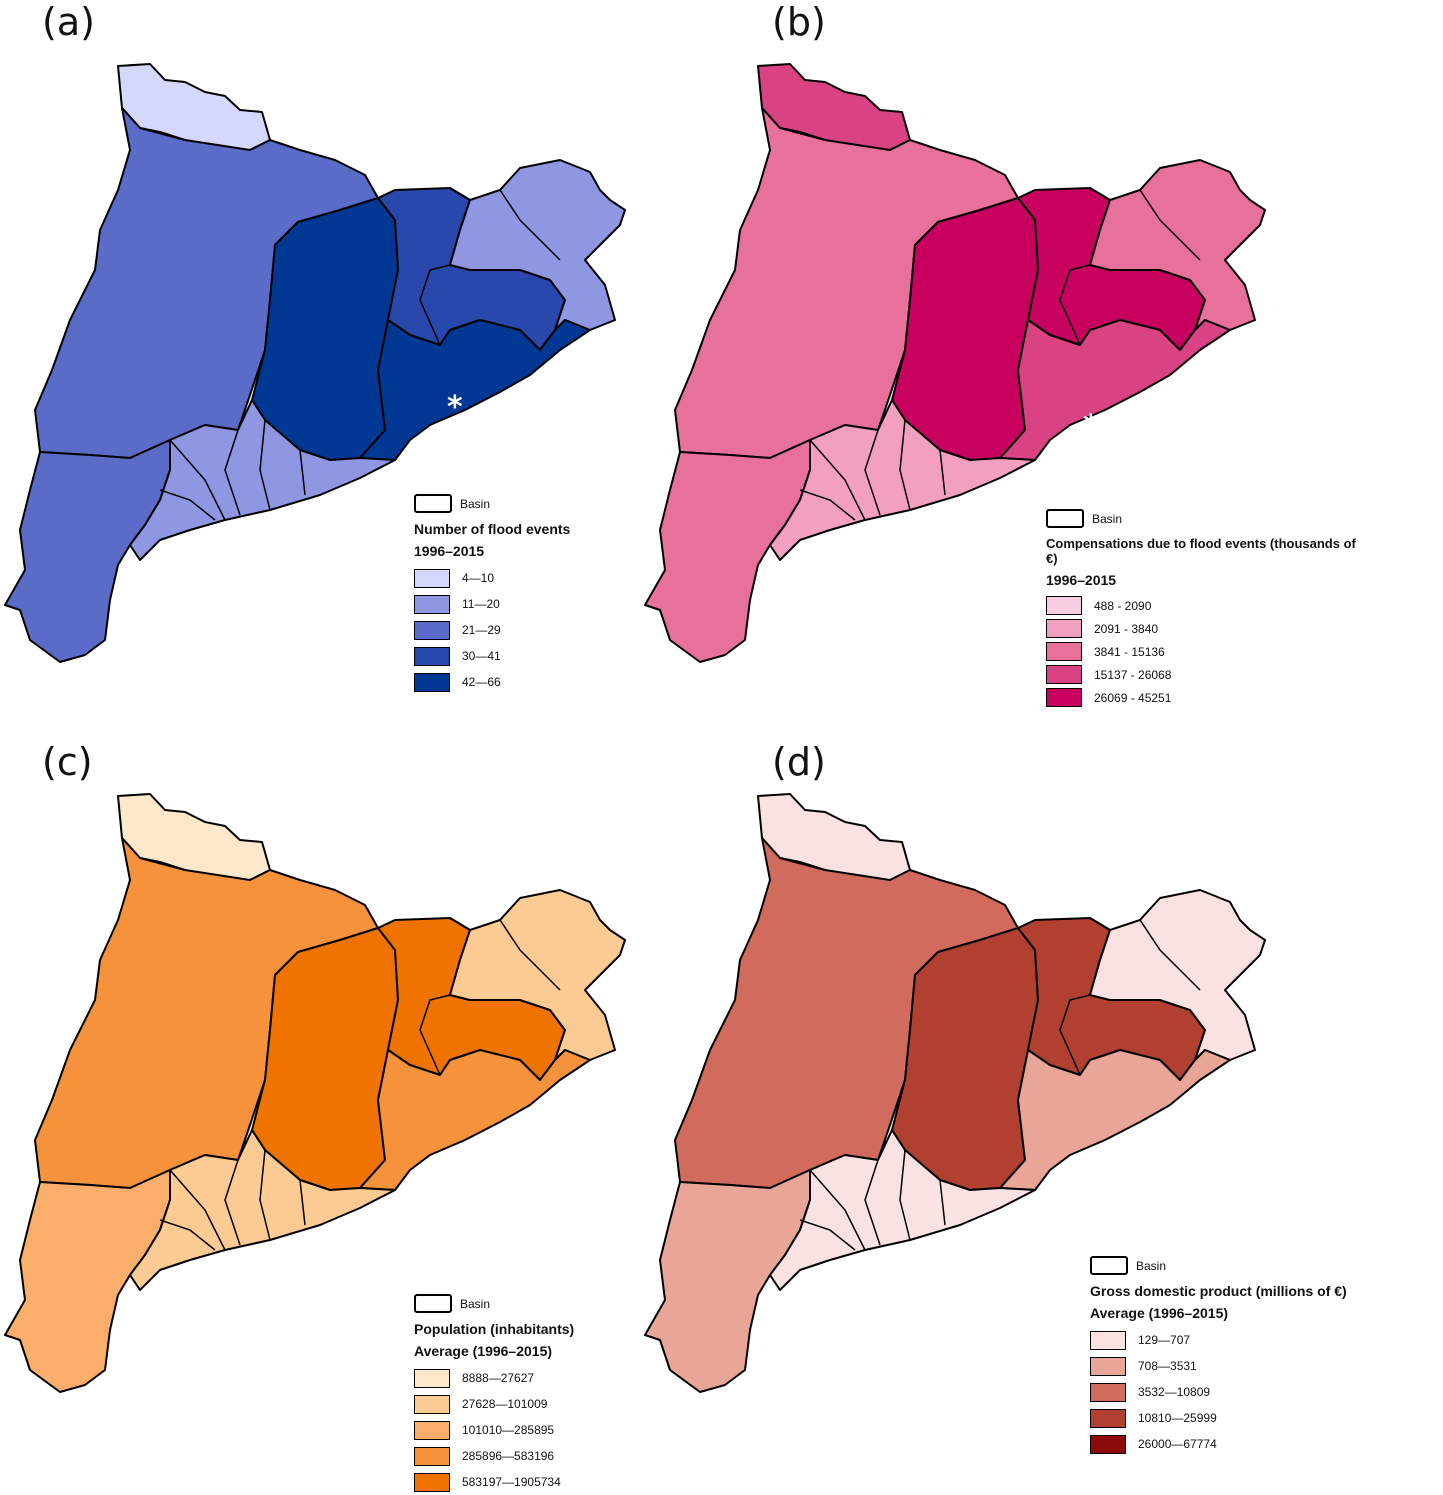  I want to click on legend-class-label: 101010—285895, so click(508, 1430).